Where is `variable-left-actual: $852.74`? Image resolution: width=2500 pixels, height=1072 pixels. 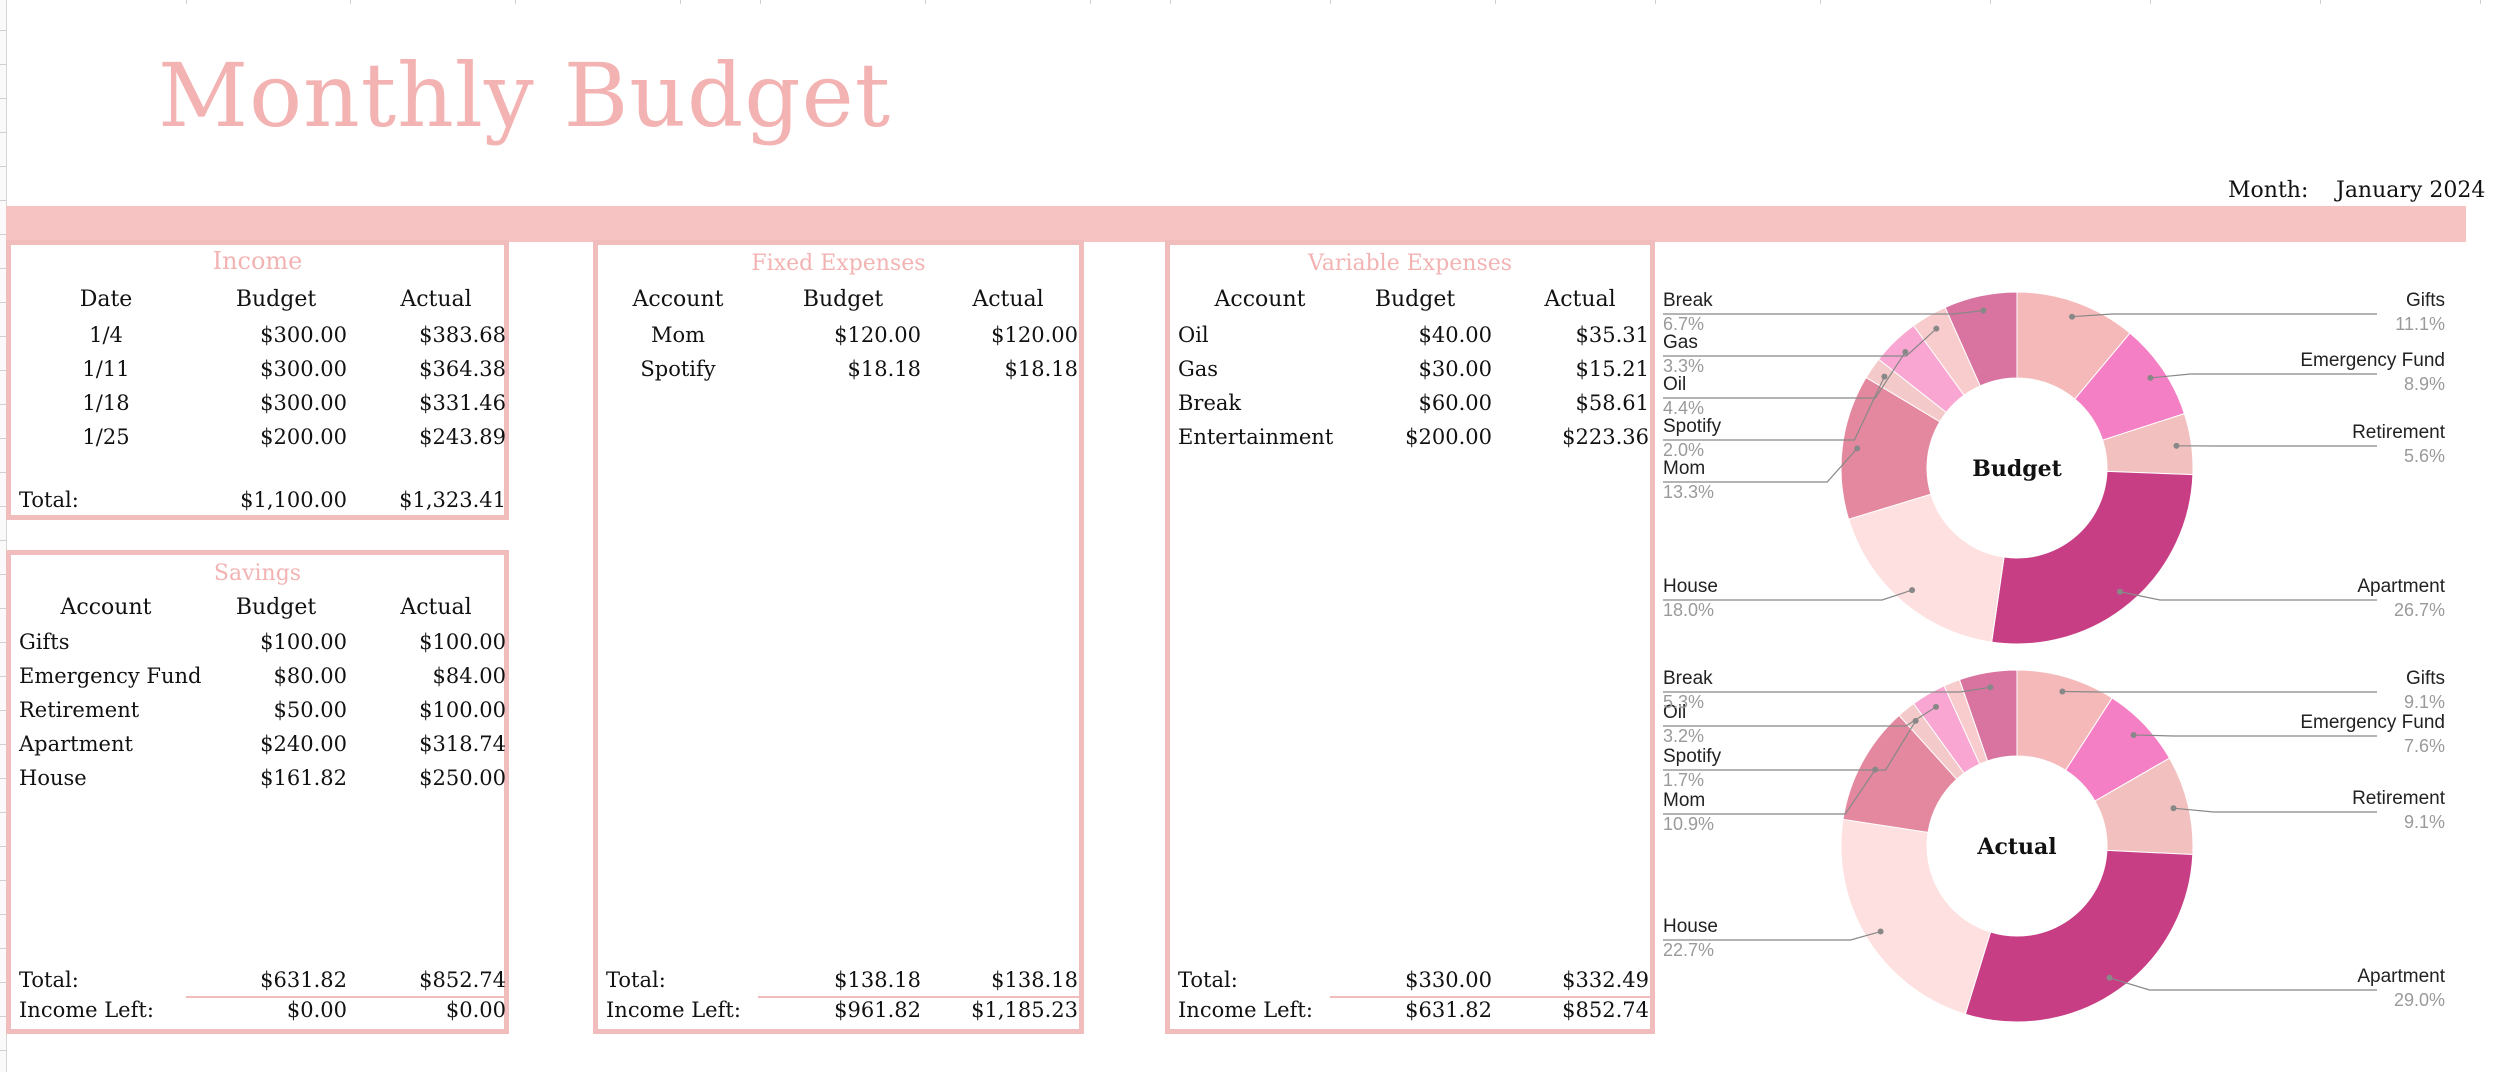 variable-left-actual: $852.74 is located at coordinates (1605, 1010).